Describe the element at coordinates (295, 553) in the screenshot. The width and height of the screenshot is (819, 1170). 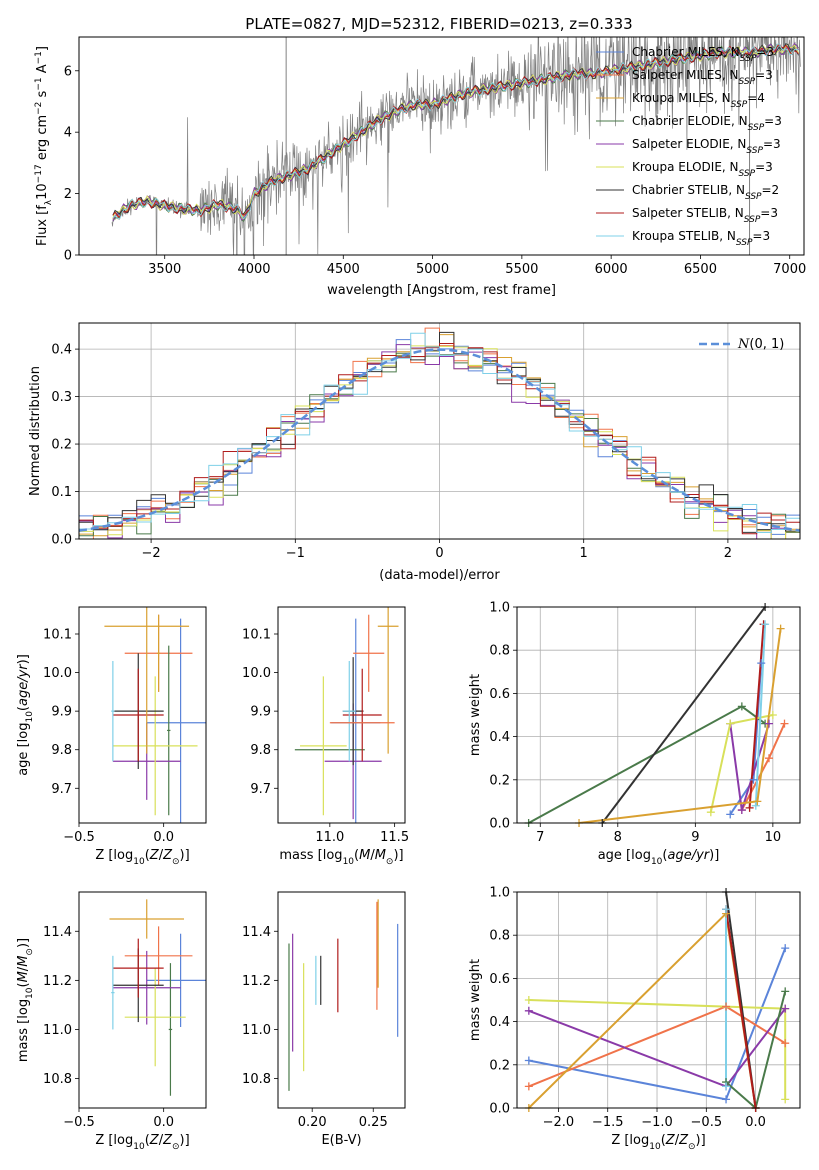
I see `x-tick-label: −1` at that location.